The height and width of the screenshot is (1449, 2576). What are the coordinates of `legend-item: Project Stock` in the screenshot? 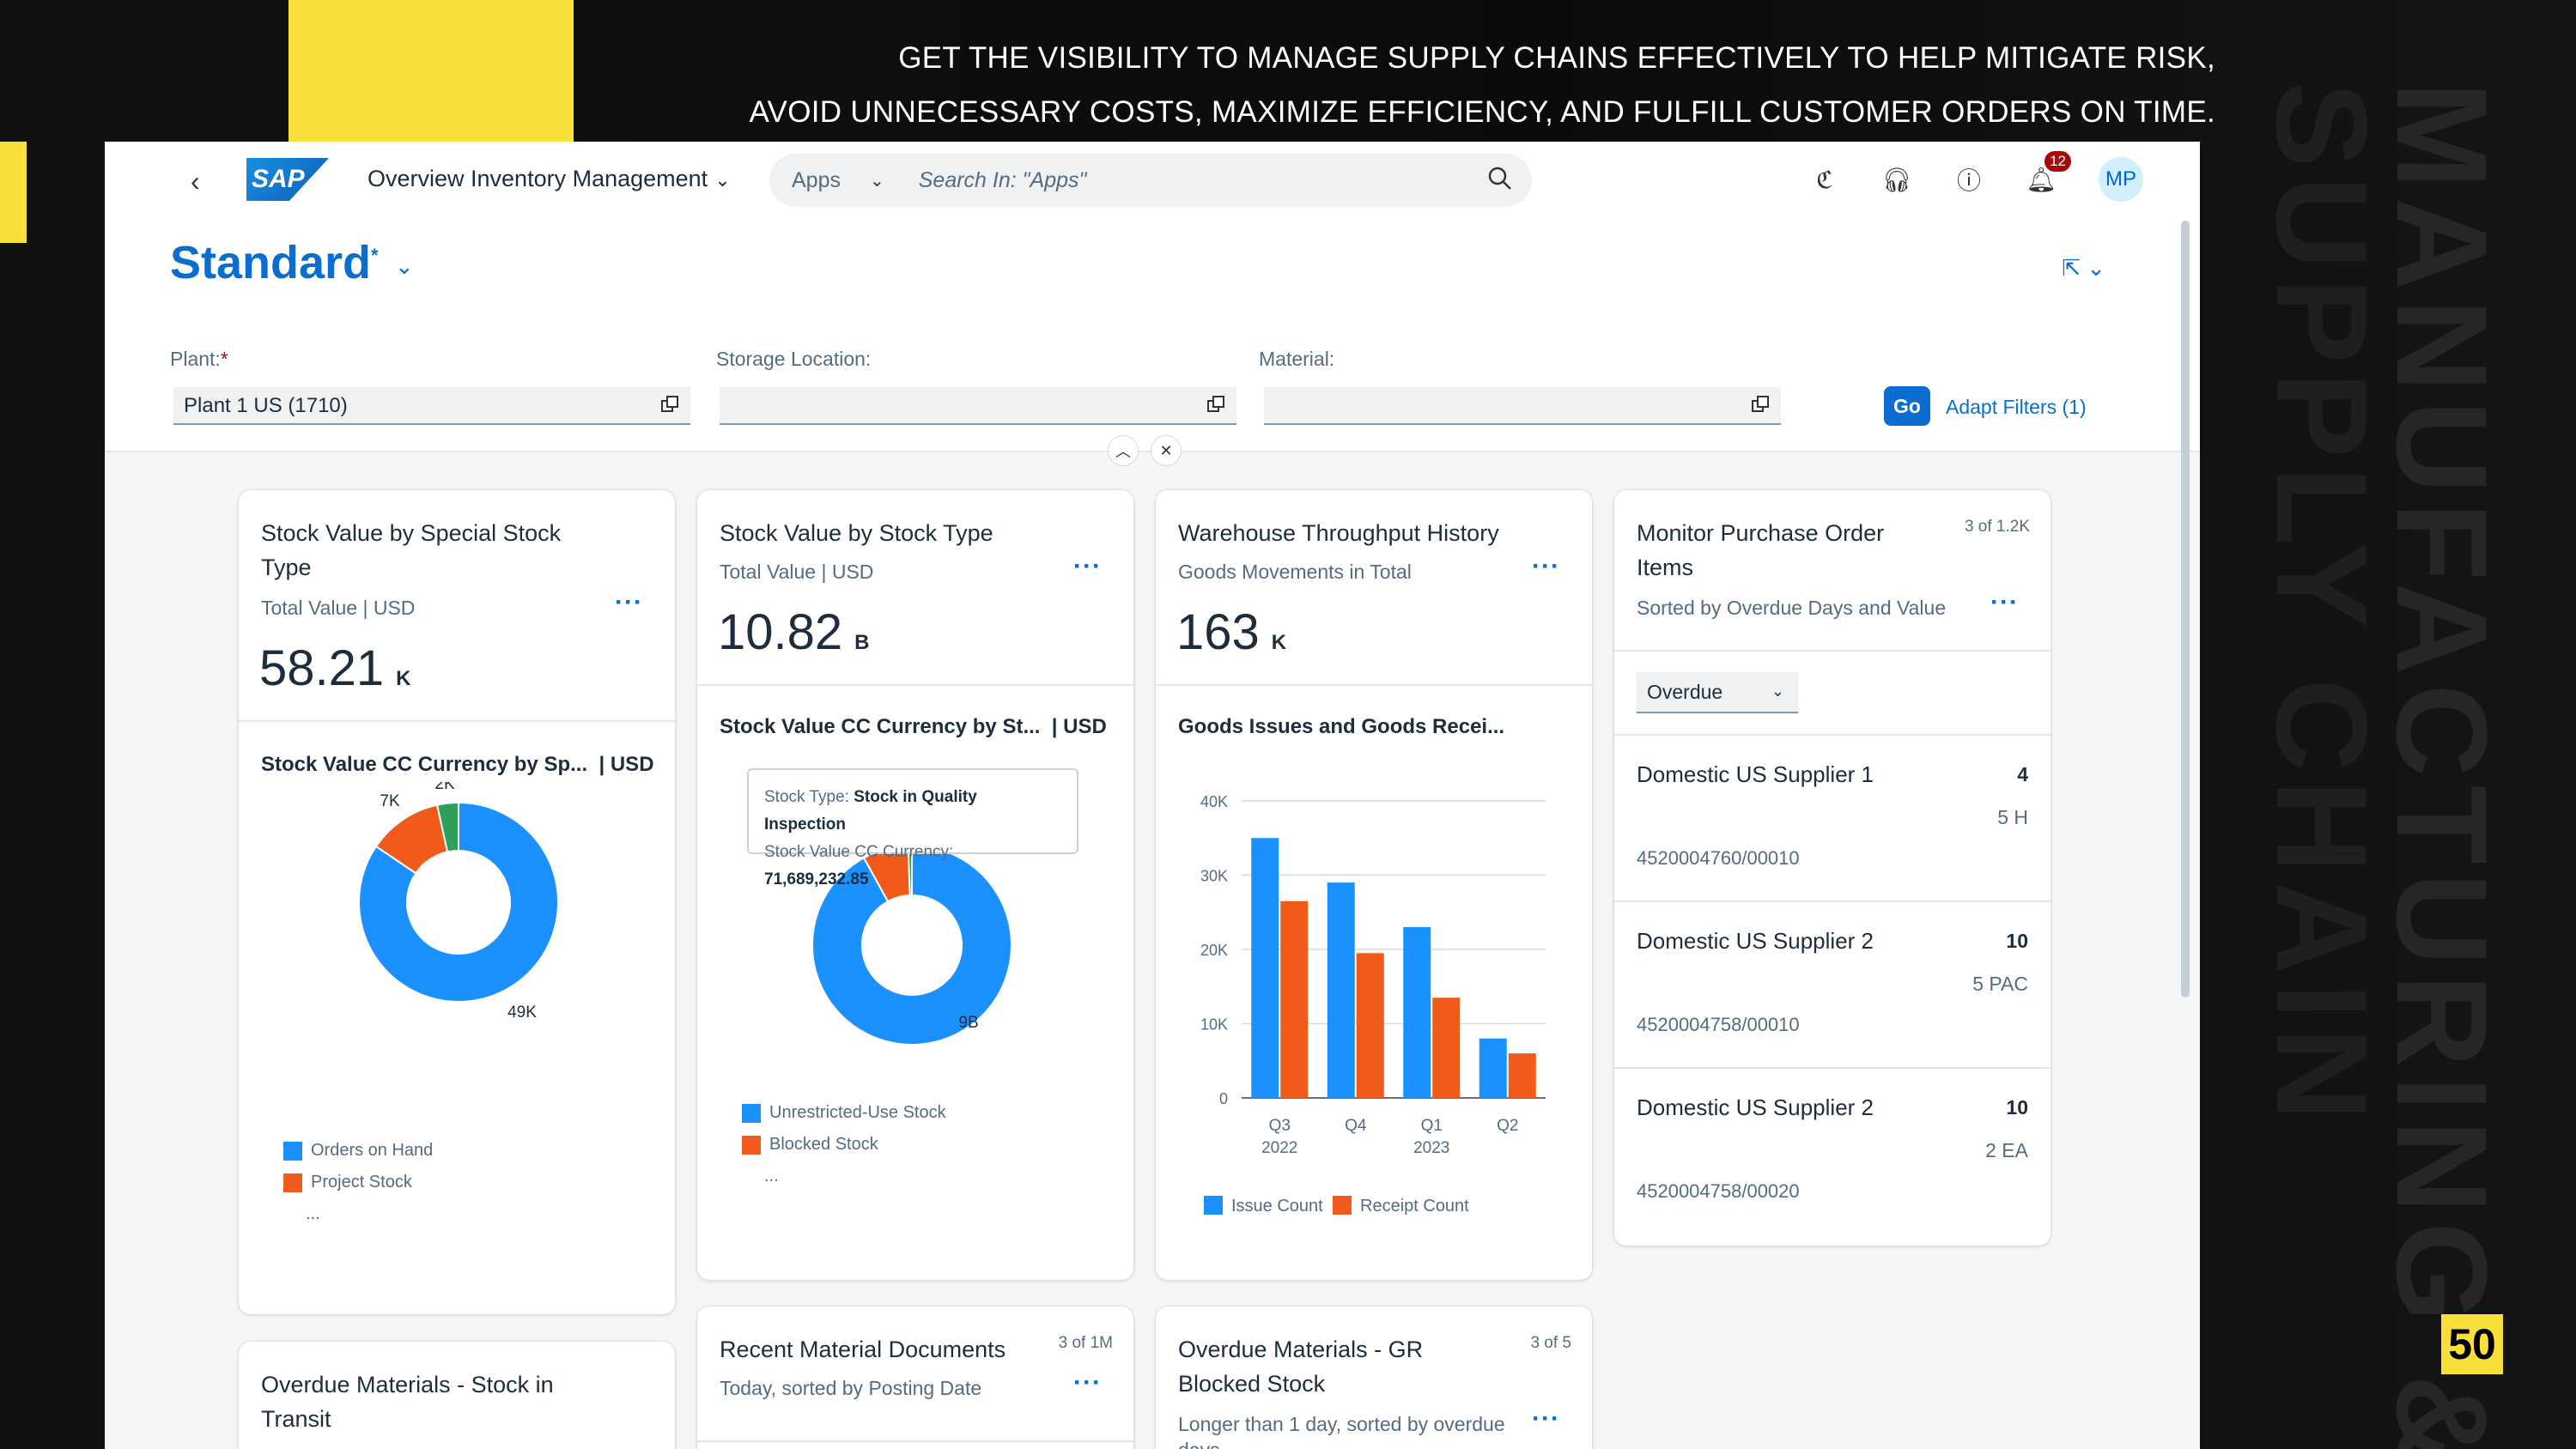 It's located at (358, 1182).